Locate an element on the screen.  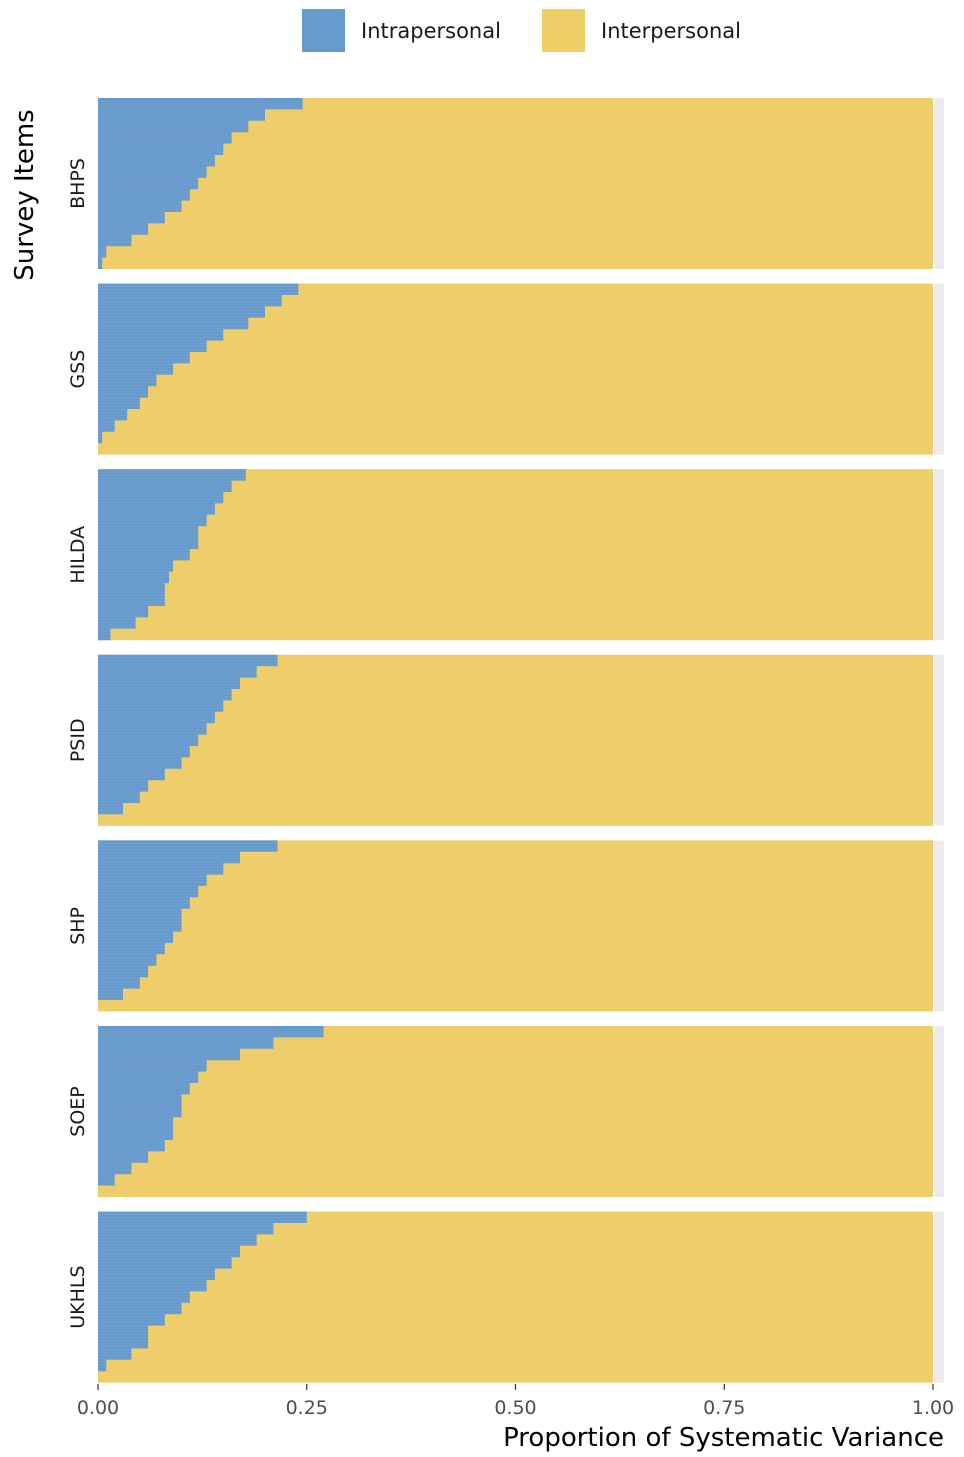
legend-swatch-intrapersonal is located at coordinates (323, 30).